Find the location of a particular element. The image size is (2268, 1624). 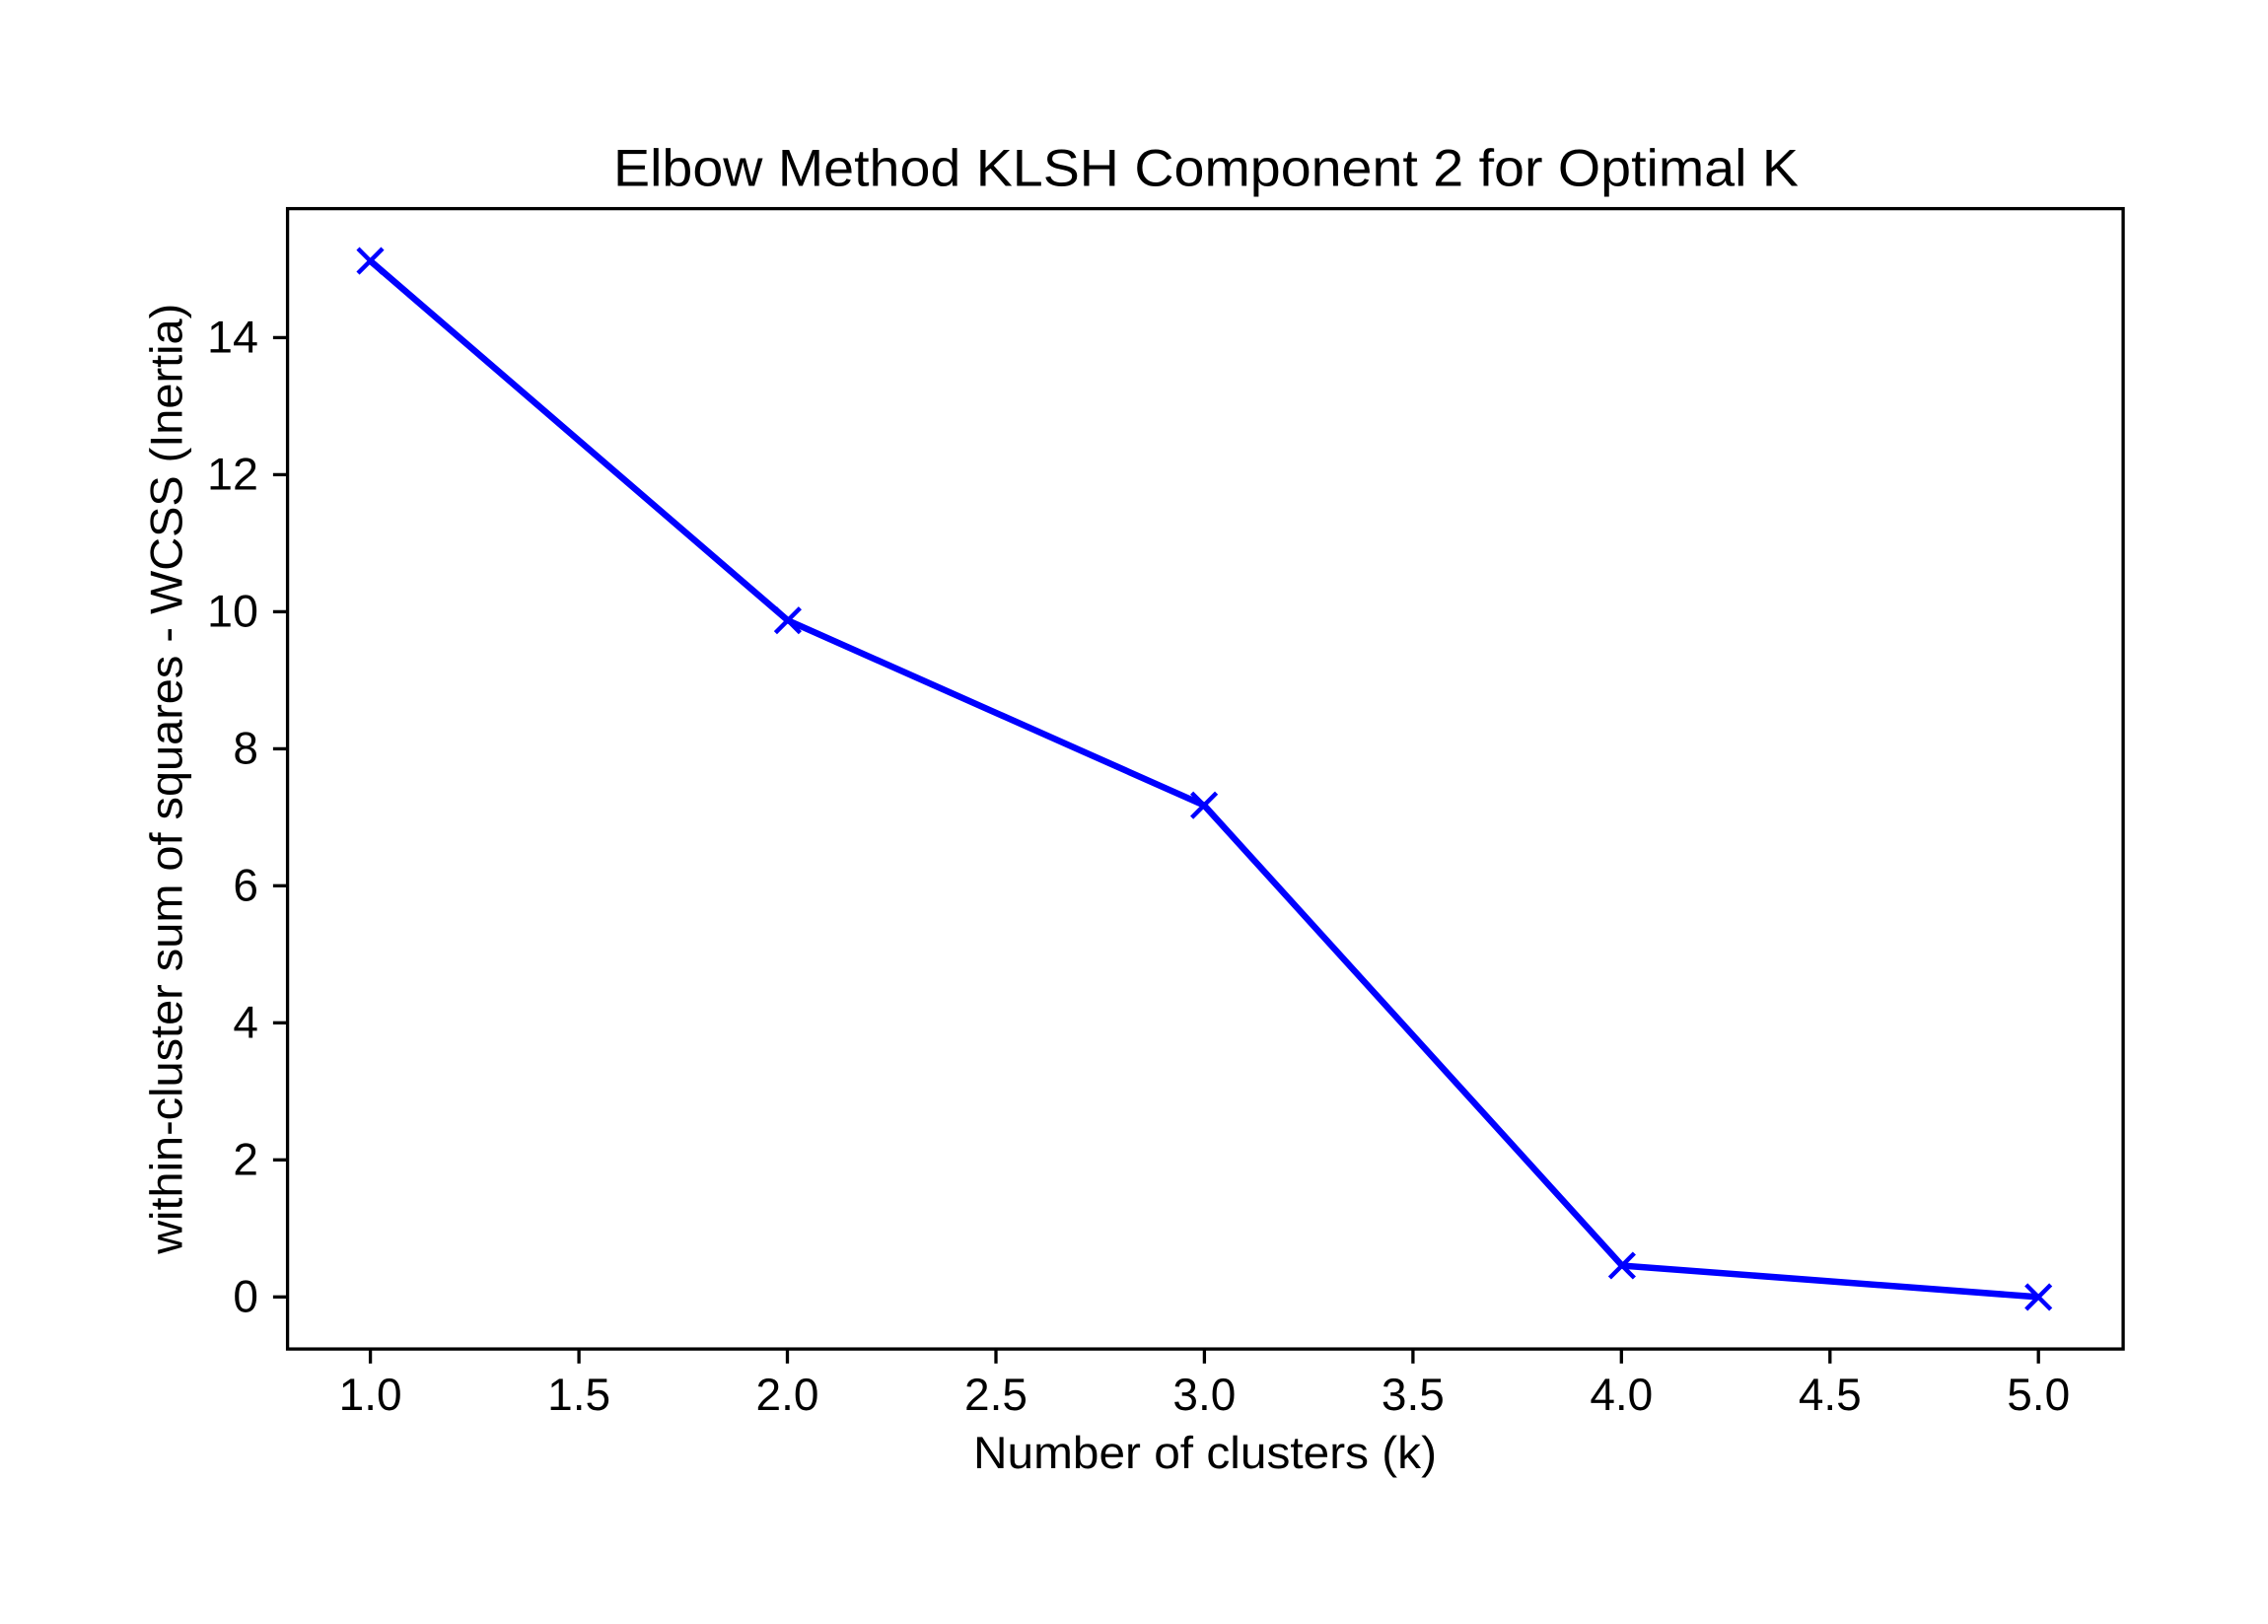

svg-text: 1.5 is located at coordinates (578, 1394).